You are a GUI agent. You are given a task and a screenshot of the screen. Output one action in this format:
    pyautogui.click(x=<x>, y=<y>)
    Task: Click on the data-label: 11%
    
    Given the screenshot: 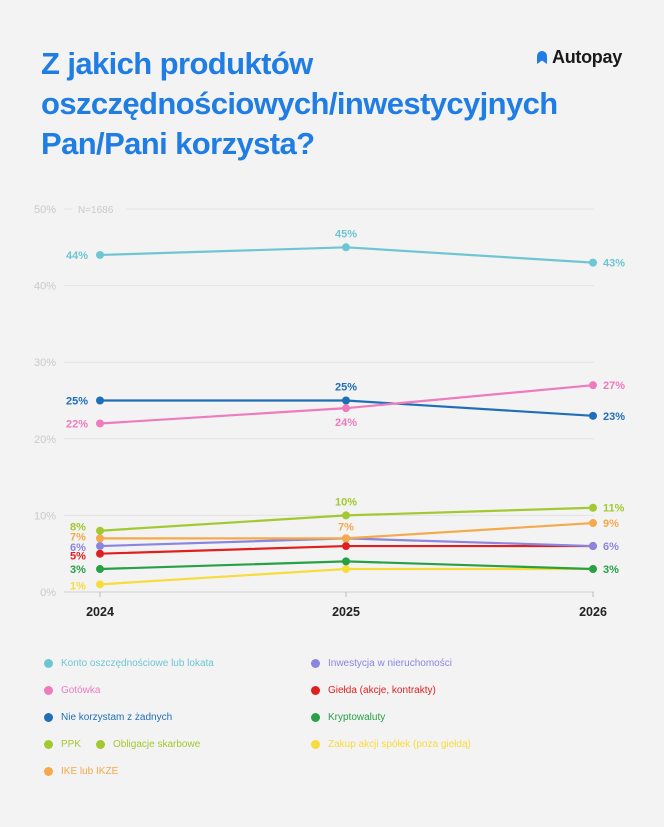 What is the action you would take?
    pyautogui.click(x=614, y=509)
    